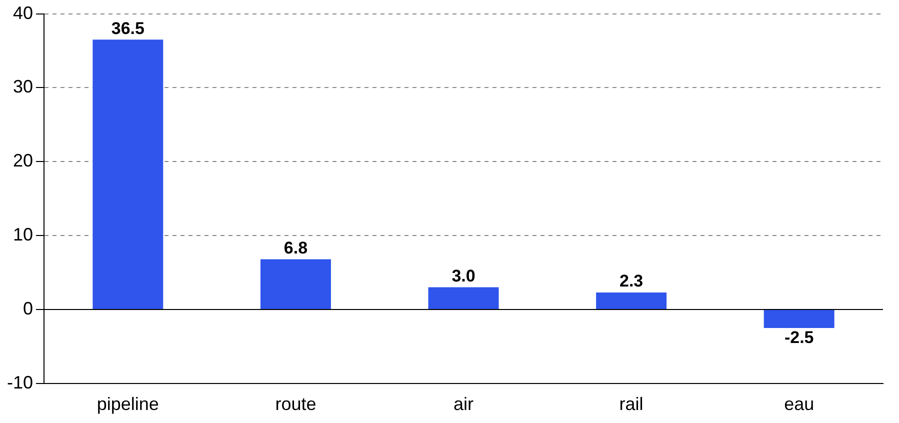 This screenshot has height=423, width=899. Describe the element at coordinates (20, 382) in the screenshot. I see `y-tick-label: -10` at that location.